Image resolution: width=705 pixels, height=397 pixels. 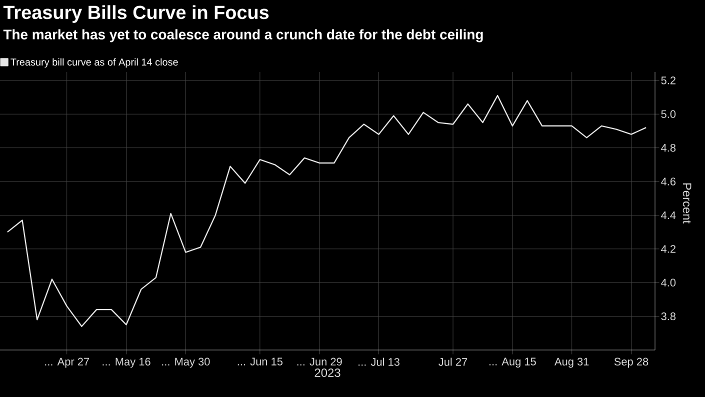 What do you see at coordinates (668, 80) in the screenshot?
I see `y-tick-label: 5.2` at bounding box center [668, 80].